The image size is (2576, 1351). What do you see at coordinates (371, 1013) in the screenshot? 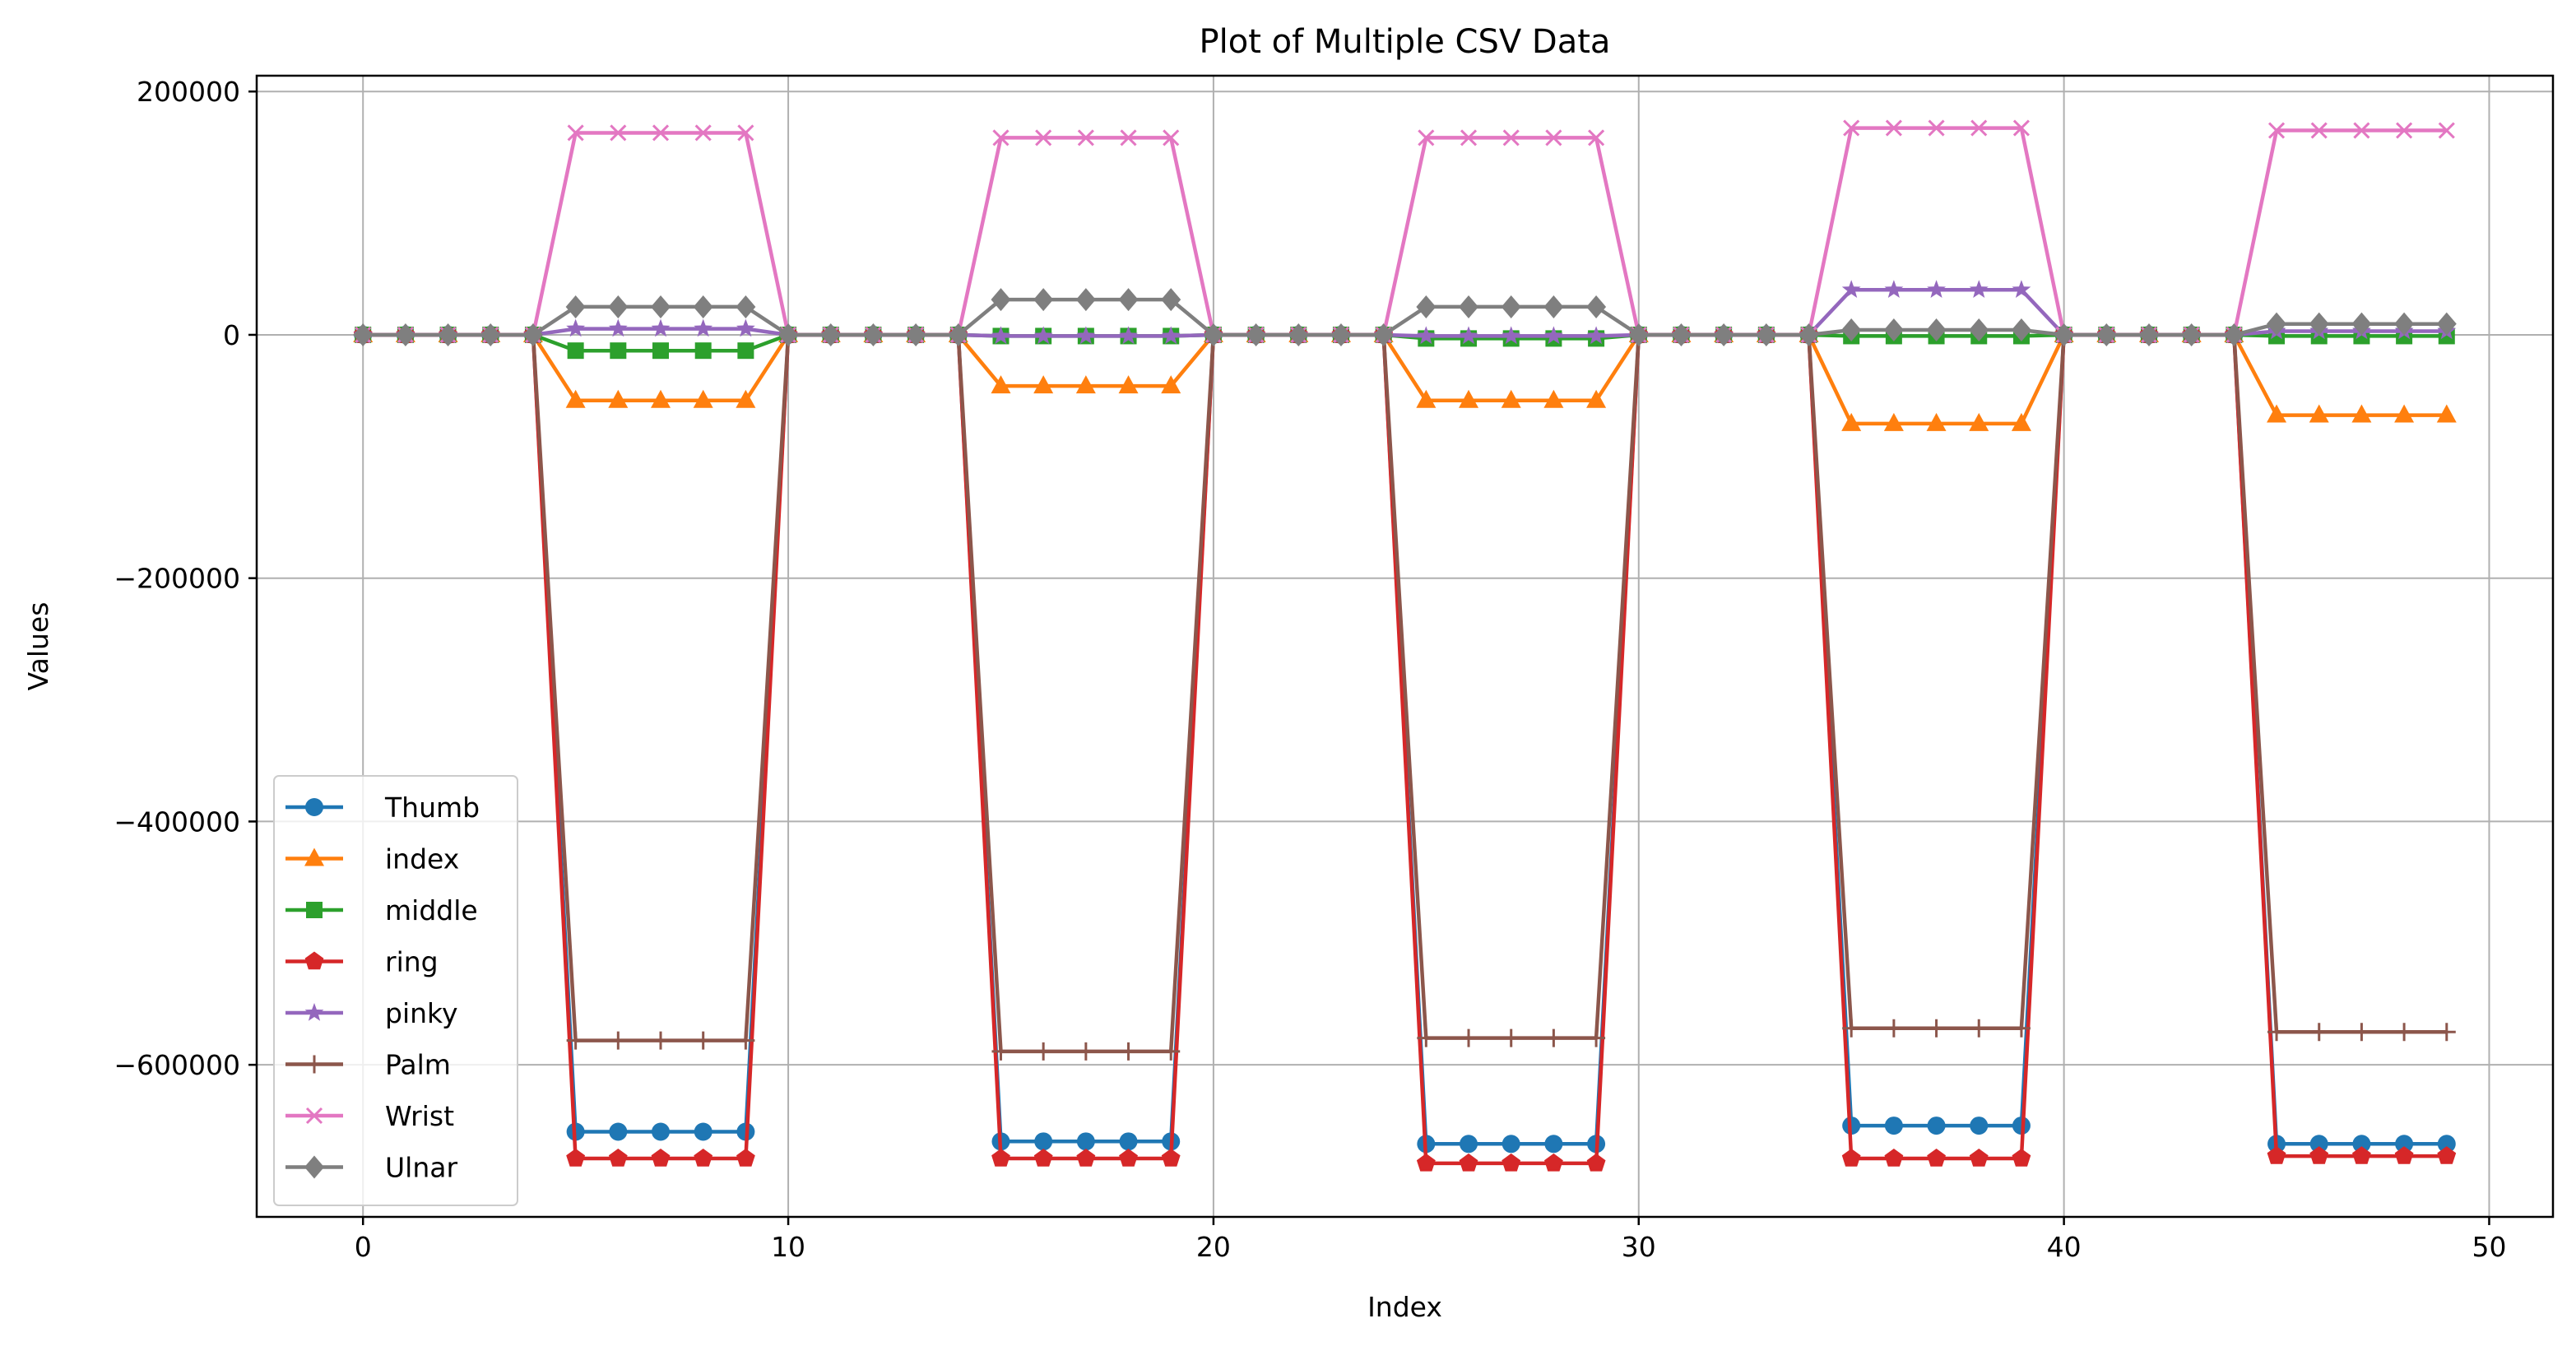
I see `legend-item: pinky` at bounding box center [371, 1013].